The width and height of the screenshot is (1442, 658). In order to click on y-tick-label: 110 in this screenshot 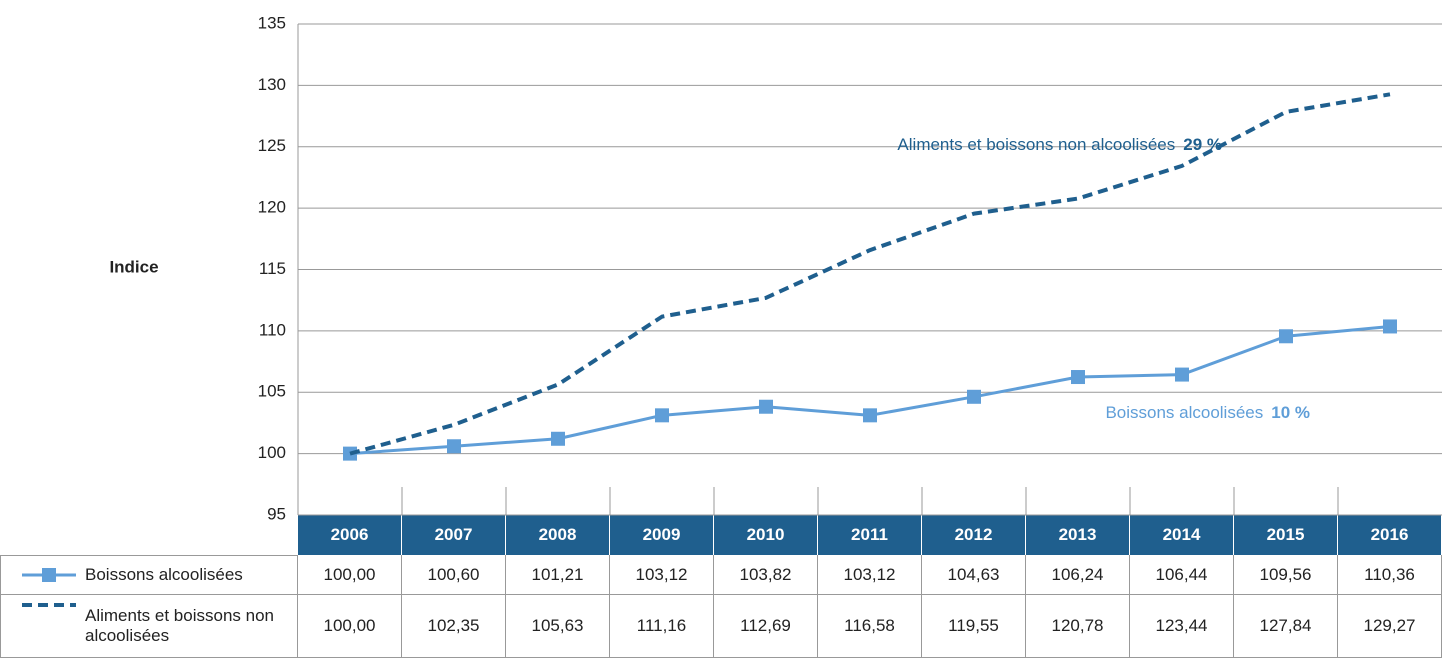, I will do `click(272, 329)`.